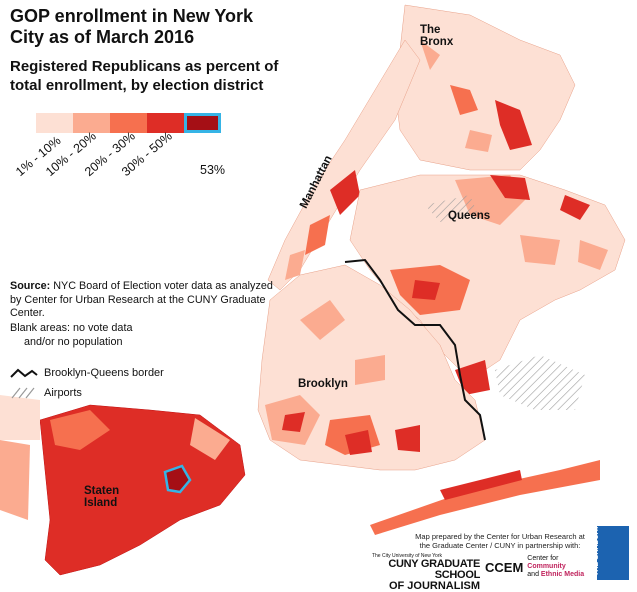 The width and height of the screenshot is (637, 592). What do you see at coordinates (73, 341) in the screenshot?
I see `blank-line-2: and/or no population` at bounding box center [73, 341].